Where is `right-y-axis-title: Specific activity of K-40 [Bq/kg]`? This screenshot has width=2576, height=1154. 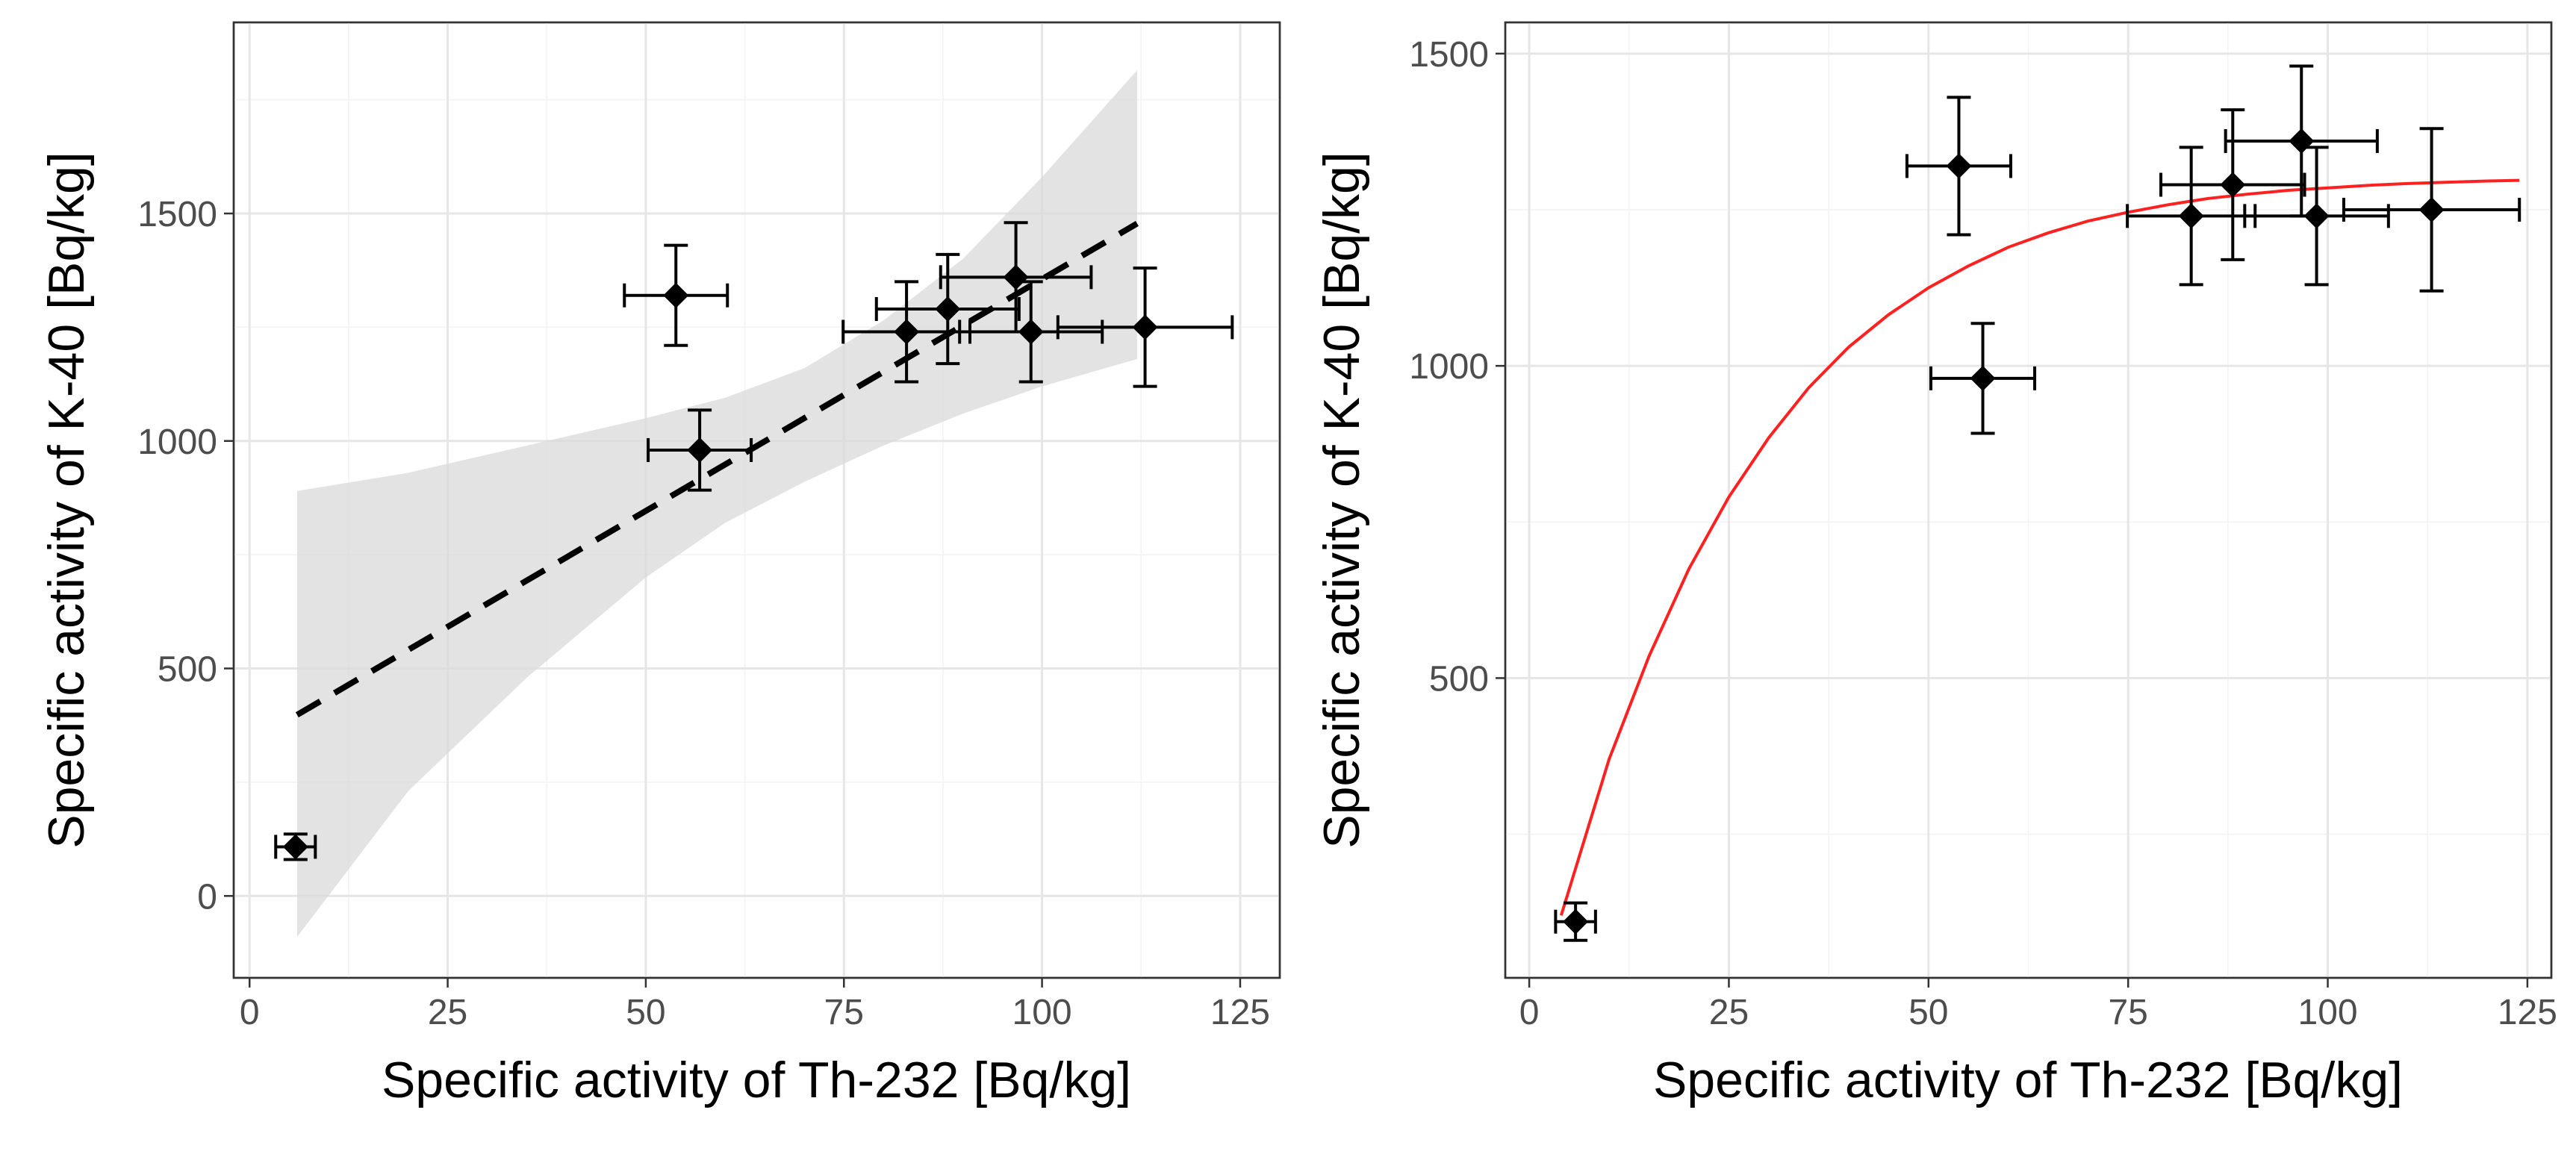 right-y-axis-title: Specific activity of K-40 [Bq/kg] is located at coordinates (1341, 500).